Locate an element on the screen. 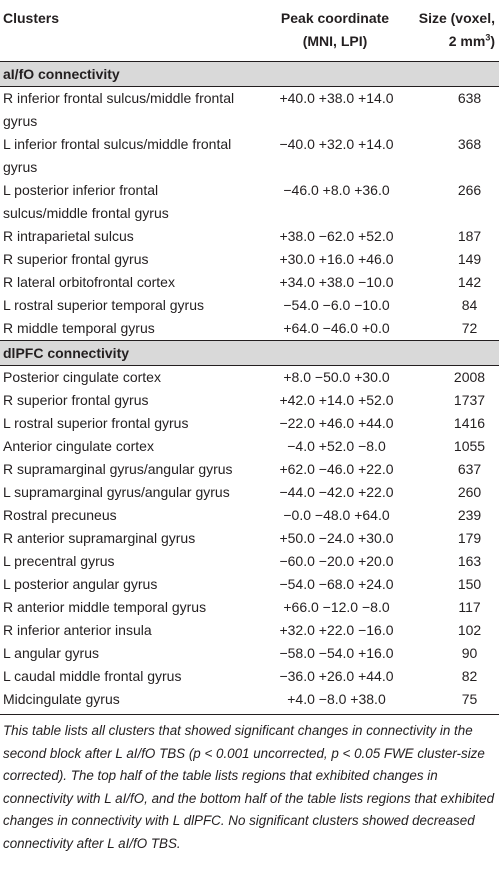  peak-coordinate-cell: −54.0 −6.0 −10.0 is located at coordinates (336, 305).